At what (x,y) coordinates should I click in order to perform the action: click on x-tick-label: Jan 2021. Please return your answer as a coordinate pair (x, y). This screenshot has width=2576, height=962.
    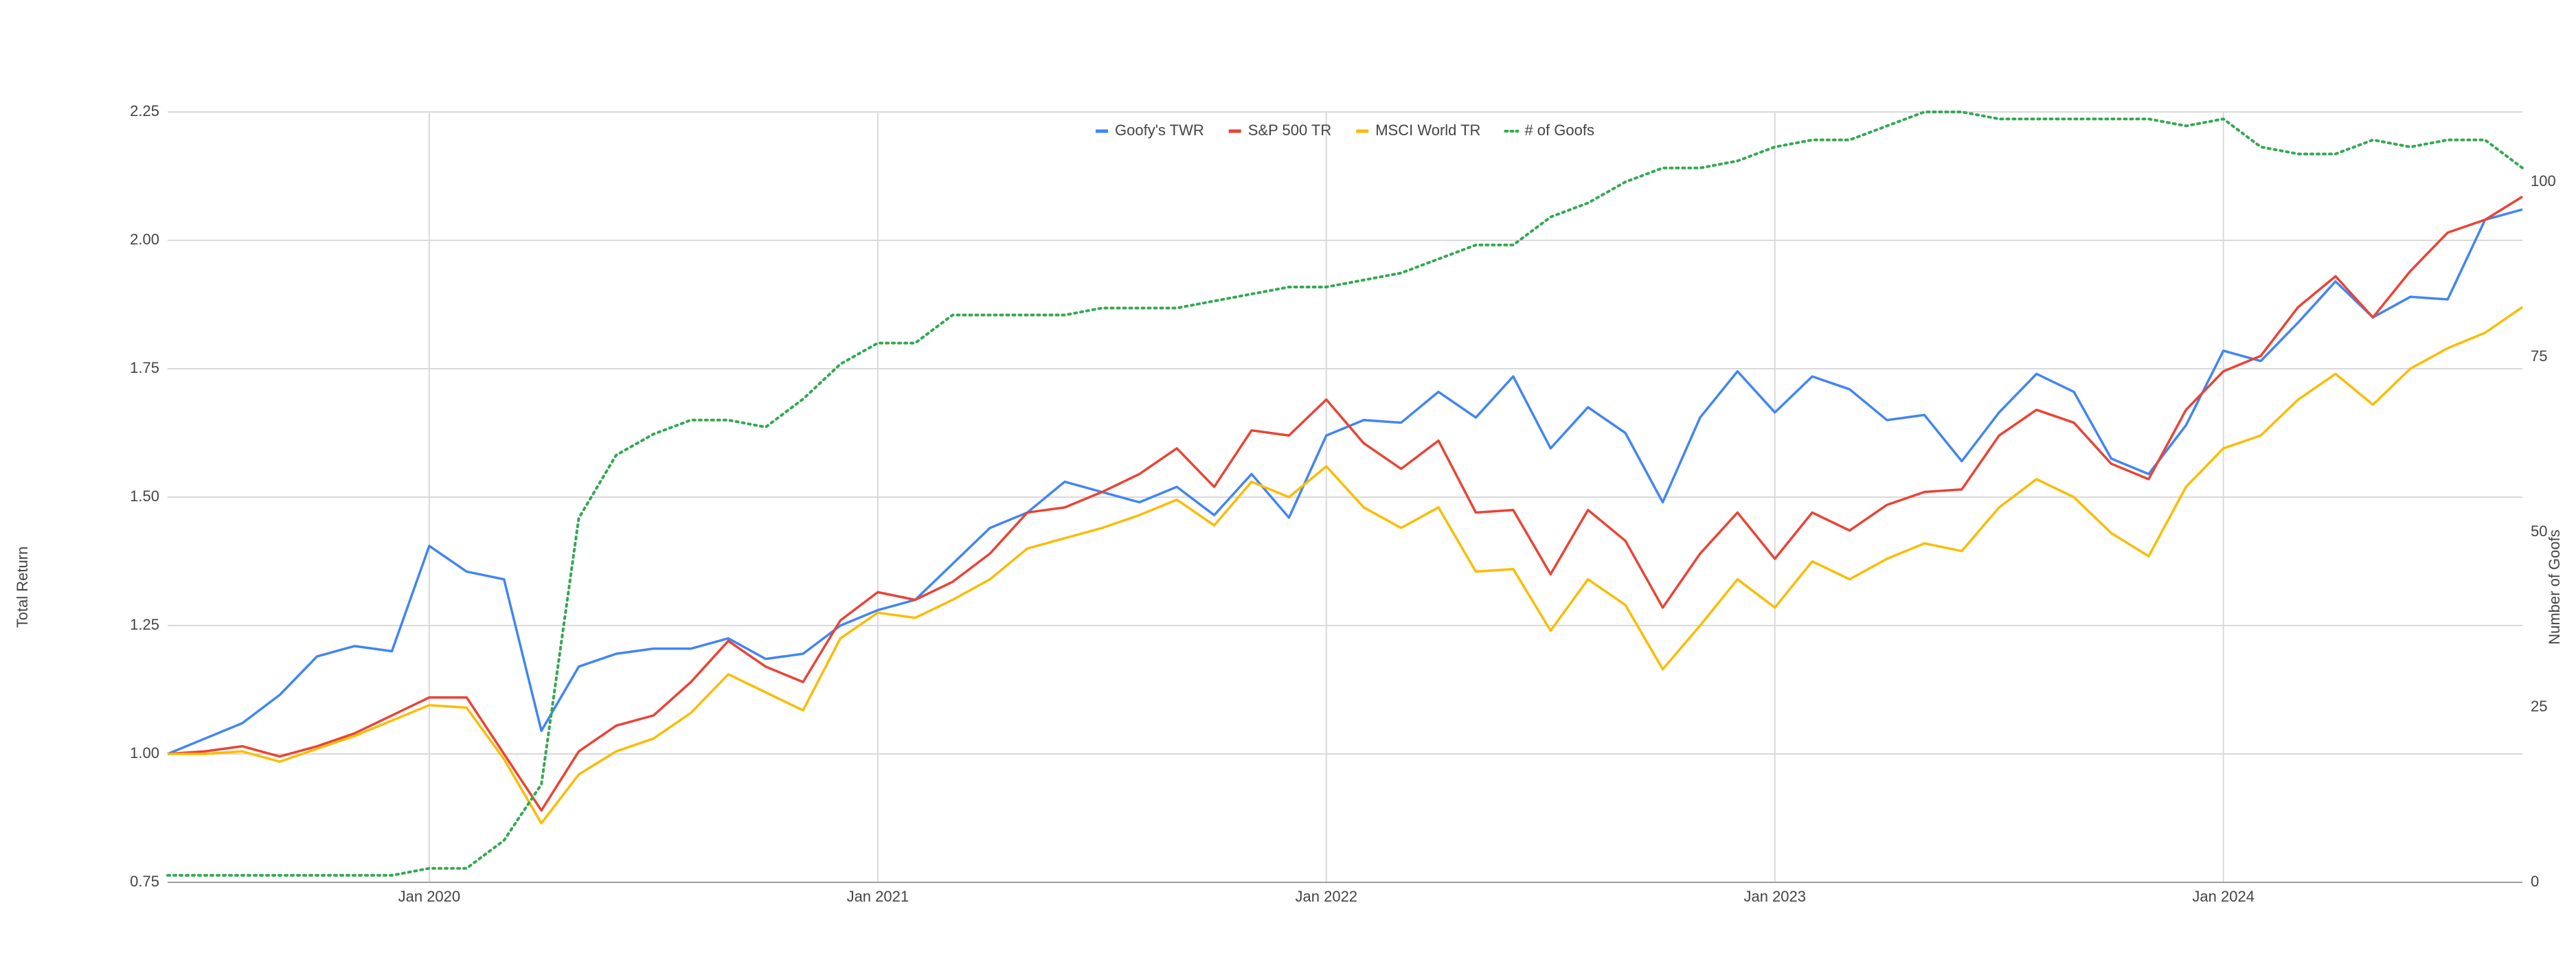
    Looking at the image, I should click on (878, 896).